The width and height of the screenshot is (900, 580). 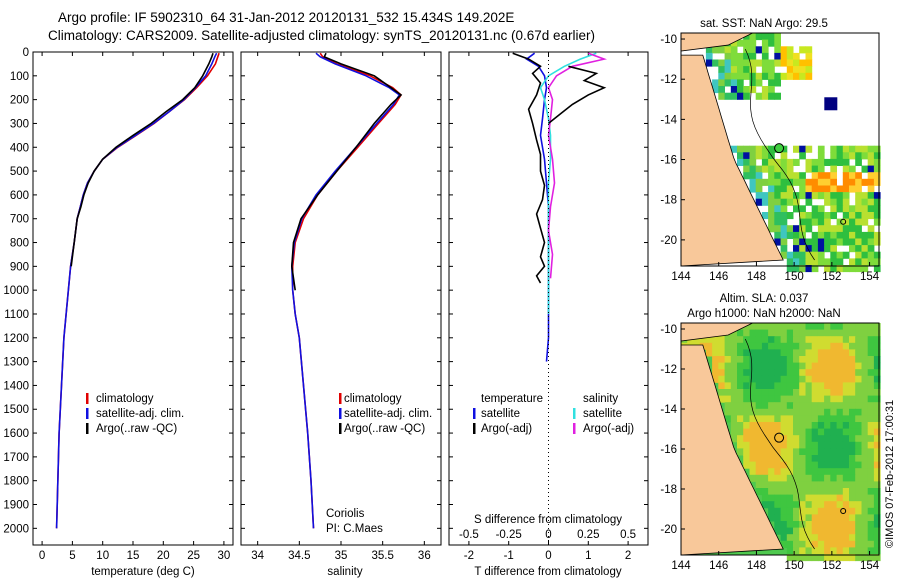 What do you see at coordinates (299, 556) in the screenshot?
I see `x-tick-label: 34.5` at bounding box center [299, 556].